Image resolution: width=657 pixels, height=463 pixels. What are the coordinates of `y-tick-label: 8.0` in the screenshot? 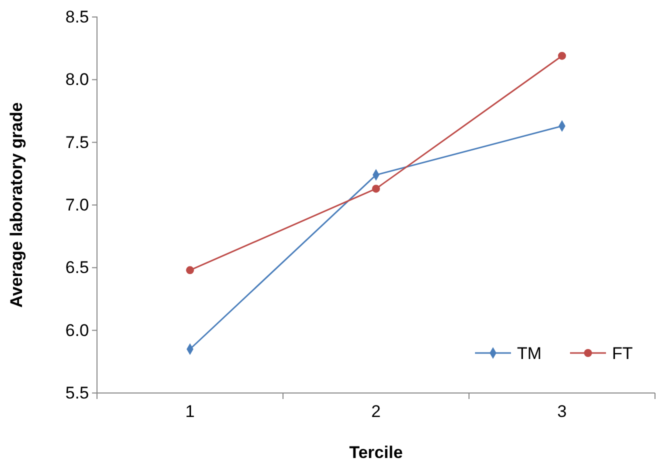 It's located at (77, 80).